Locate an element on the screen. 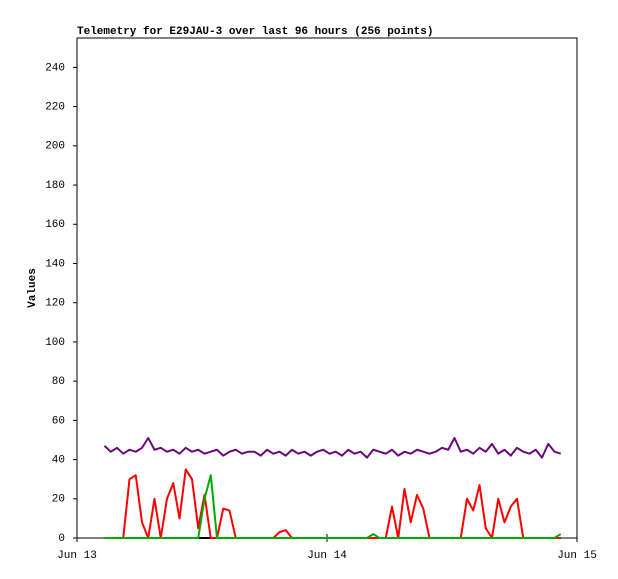 This screenshot has width=618, height=579. y-tick-label: 20 is located at coordinates (58, 500).